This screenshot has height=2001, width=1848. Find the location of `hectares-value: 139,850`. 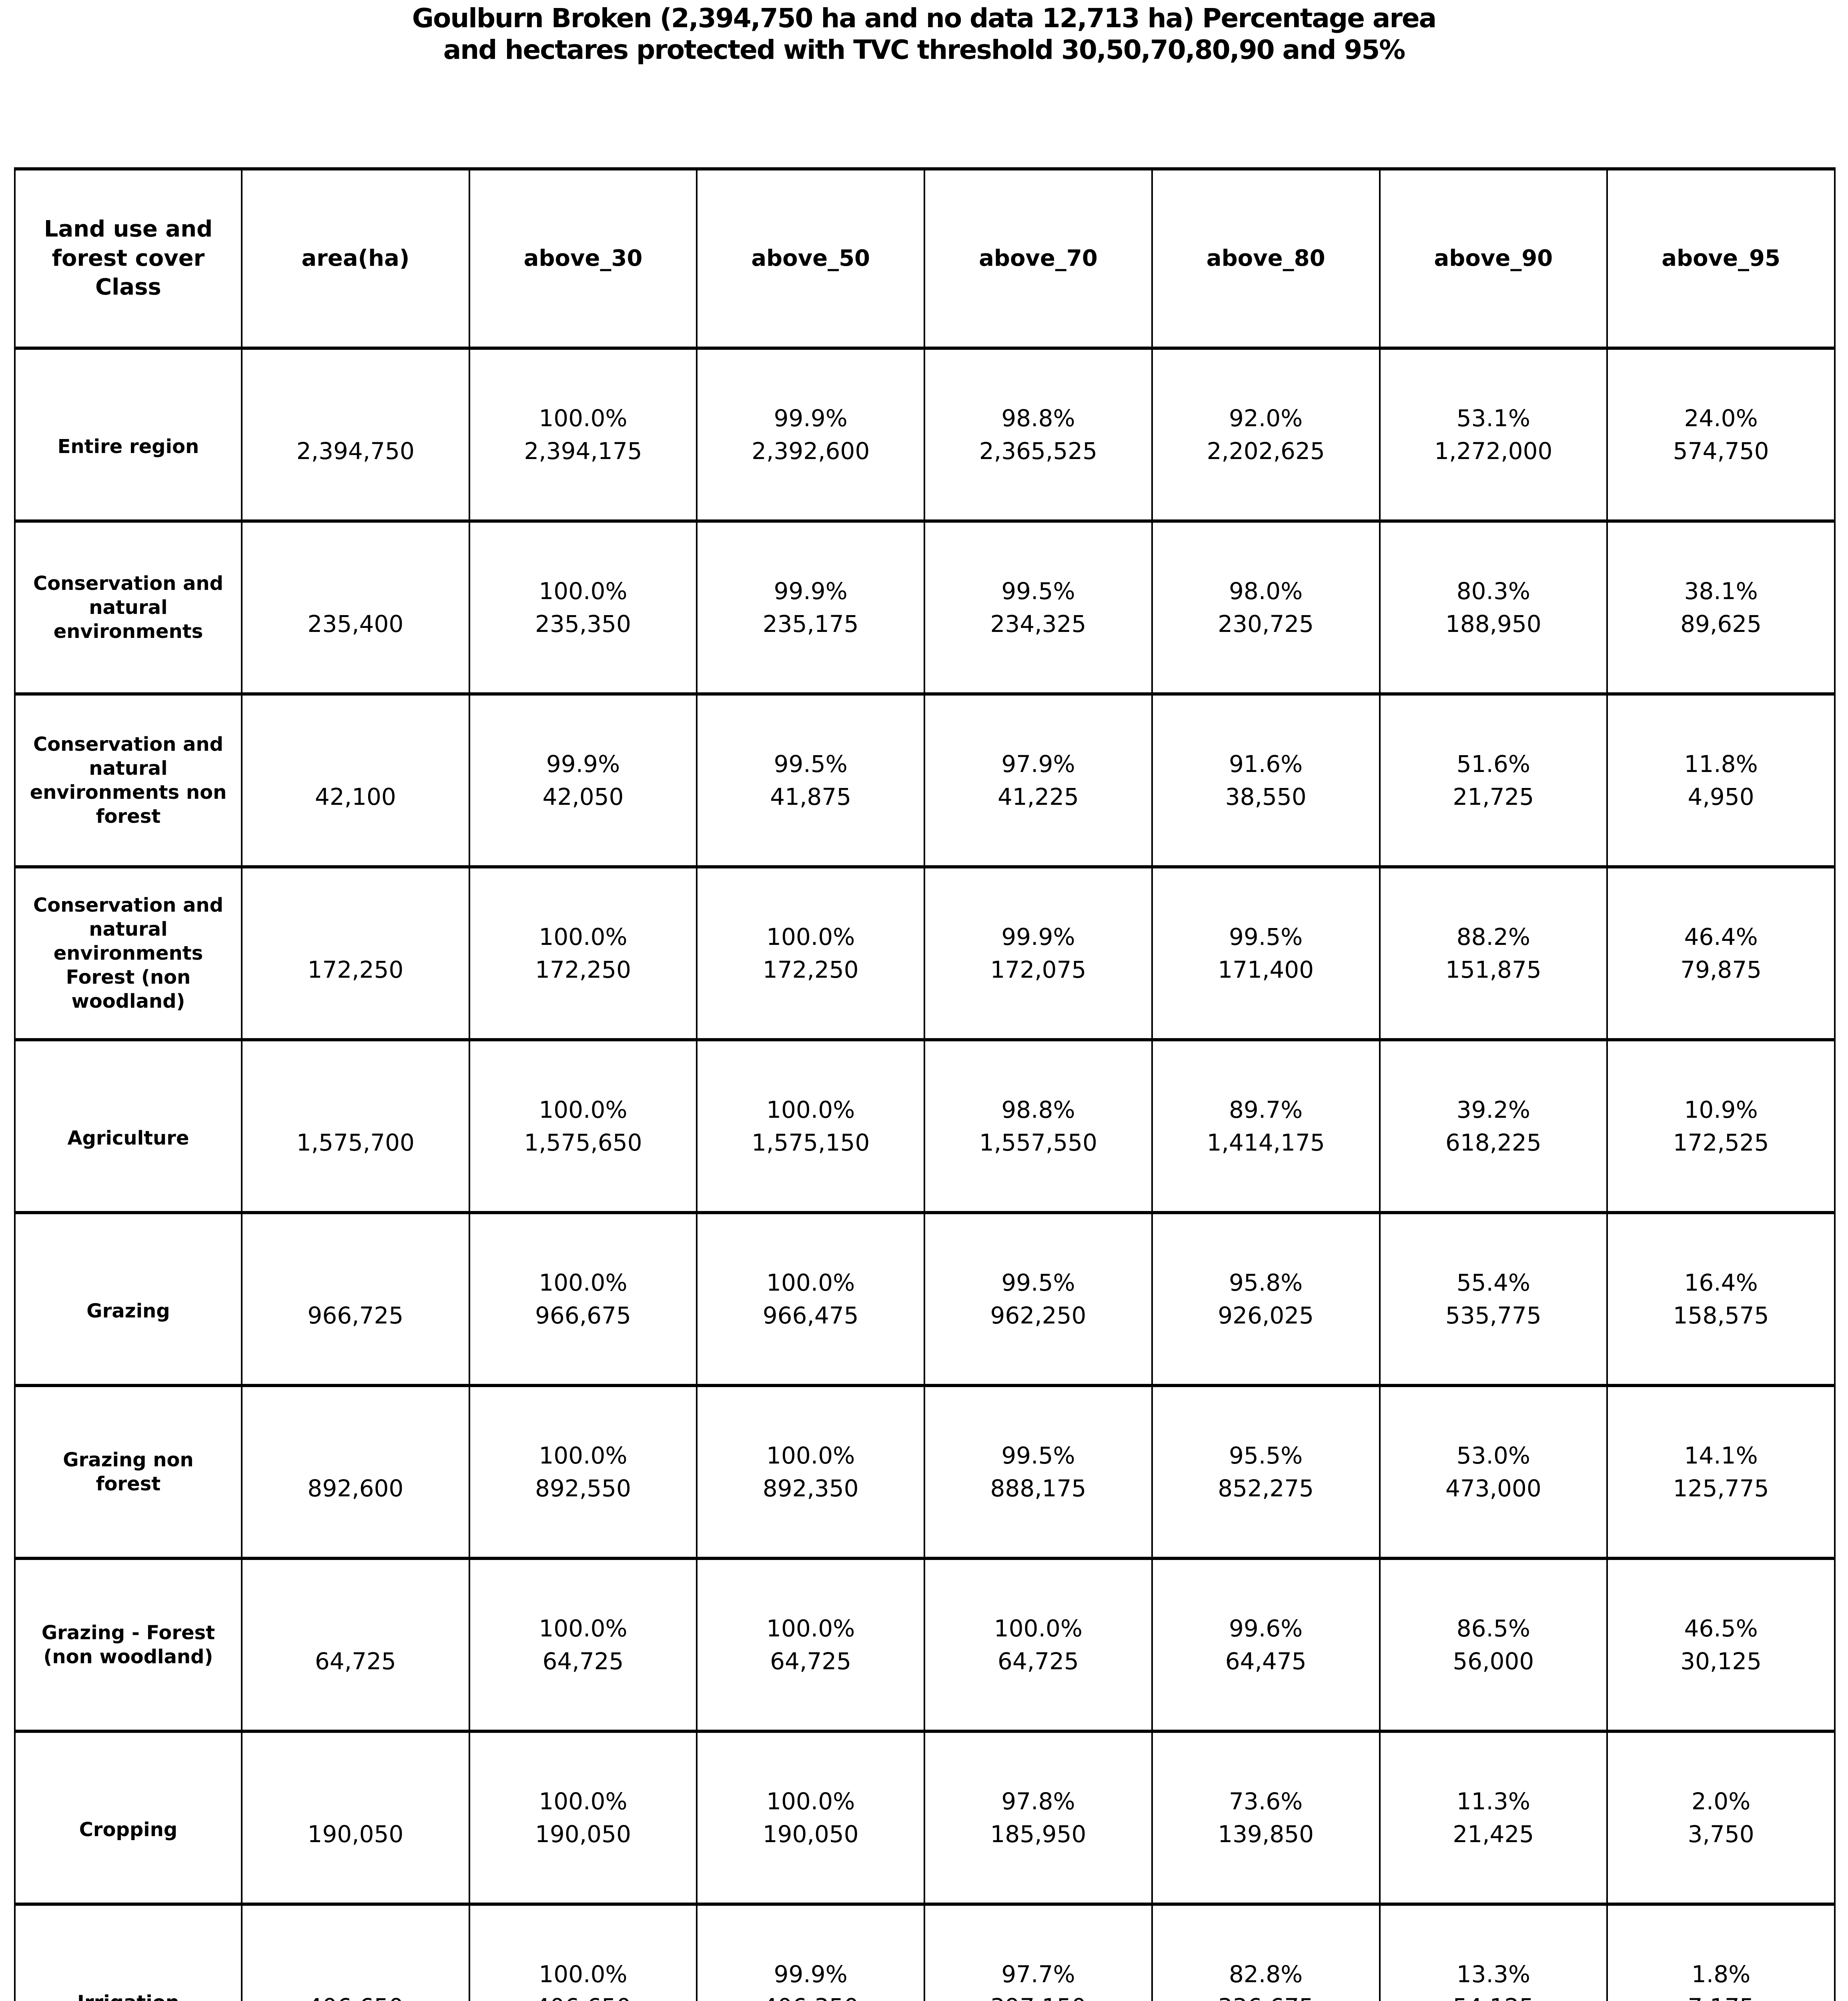

hectares-value: 139,850 is located at coordinates (1266, 1834).